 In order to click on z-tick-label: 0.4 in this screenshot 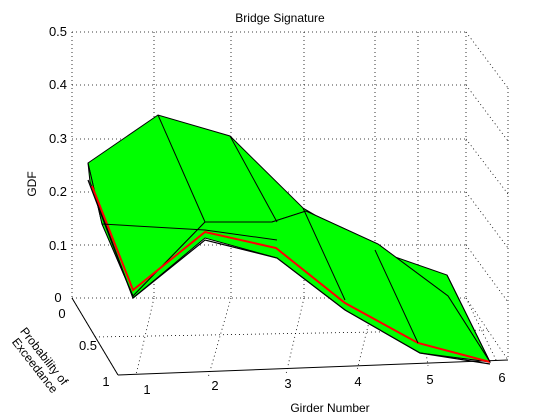, I will do `click(58, 84)`.